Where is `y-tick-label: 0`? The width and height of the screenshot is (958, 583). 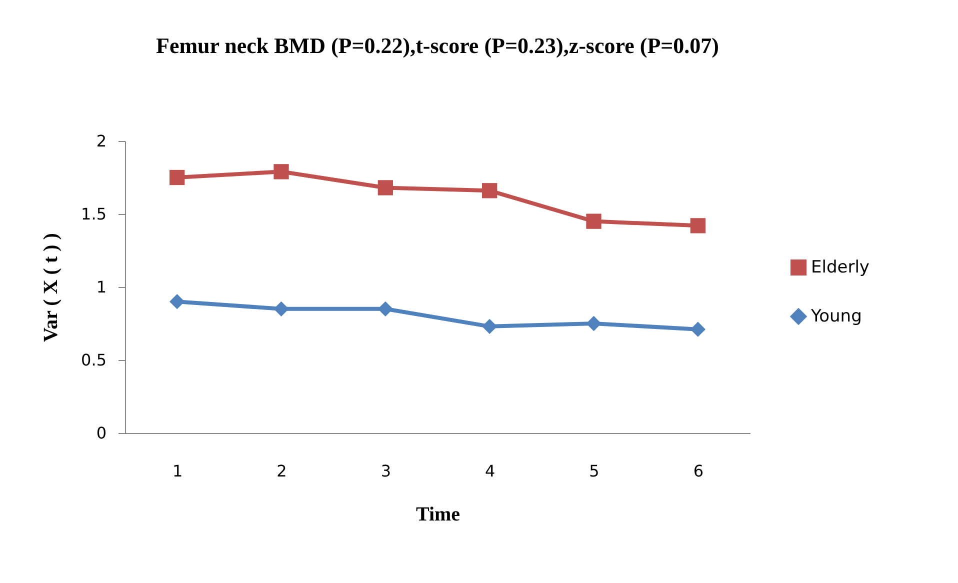 y-tick-label: 0 is located at coordinates (101, 433).